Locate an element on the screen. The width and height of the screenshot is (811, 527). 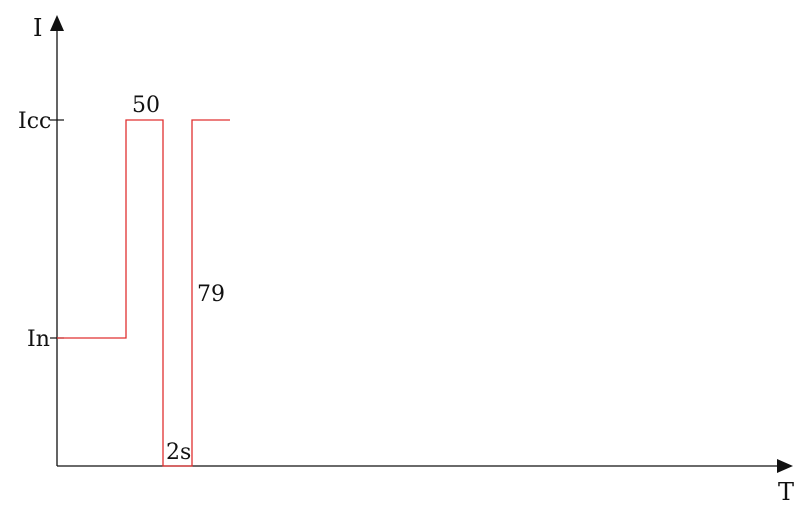
peak-duration-label: 50 is located at coordinates (146, 105).